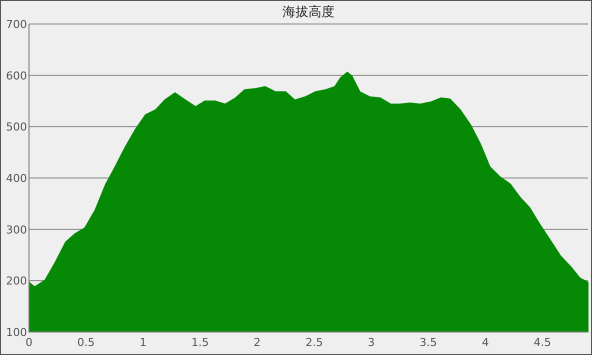 The width and height of the screenshot is (592, 355). Describe the element at coordinates (371, 342) in the screenshot. I see `x-tick-label: 3` at that location.